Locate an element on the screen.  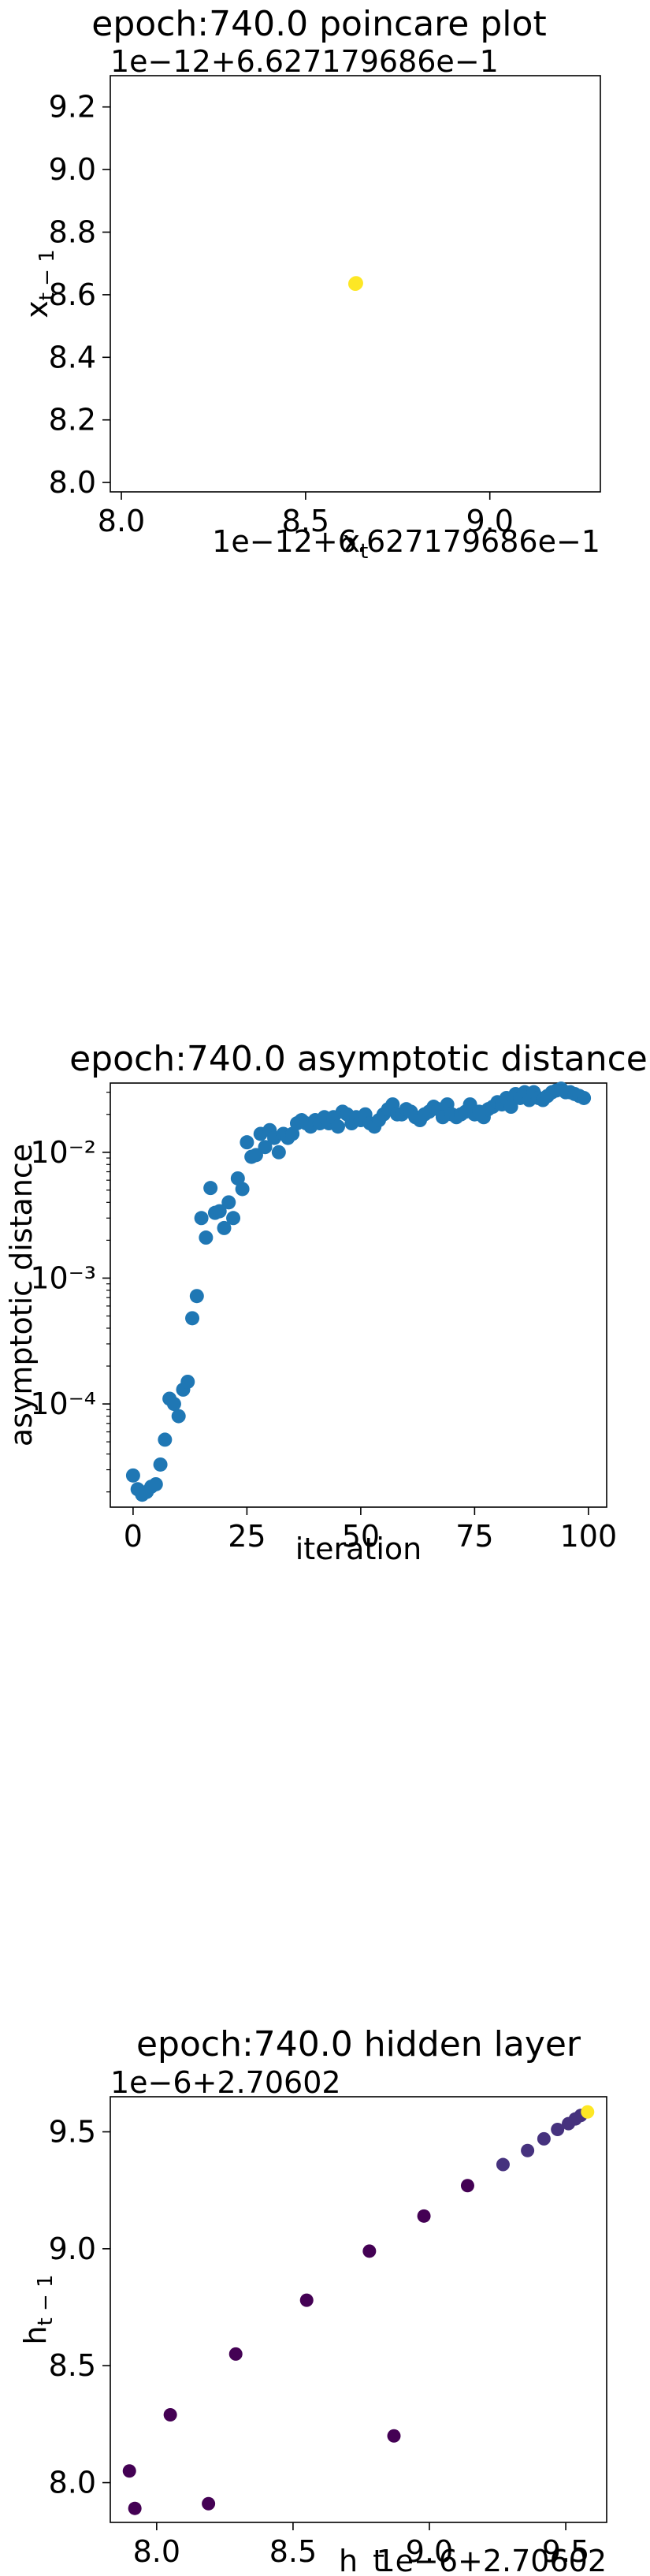
hidden-points is located at coordinates (359, 2310).